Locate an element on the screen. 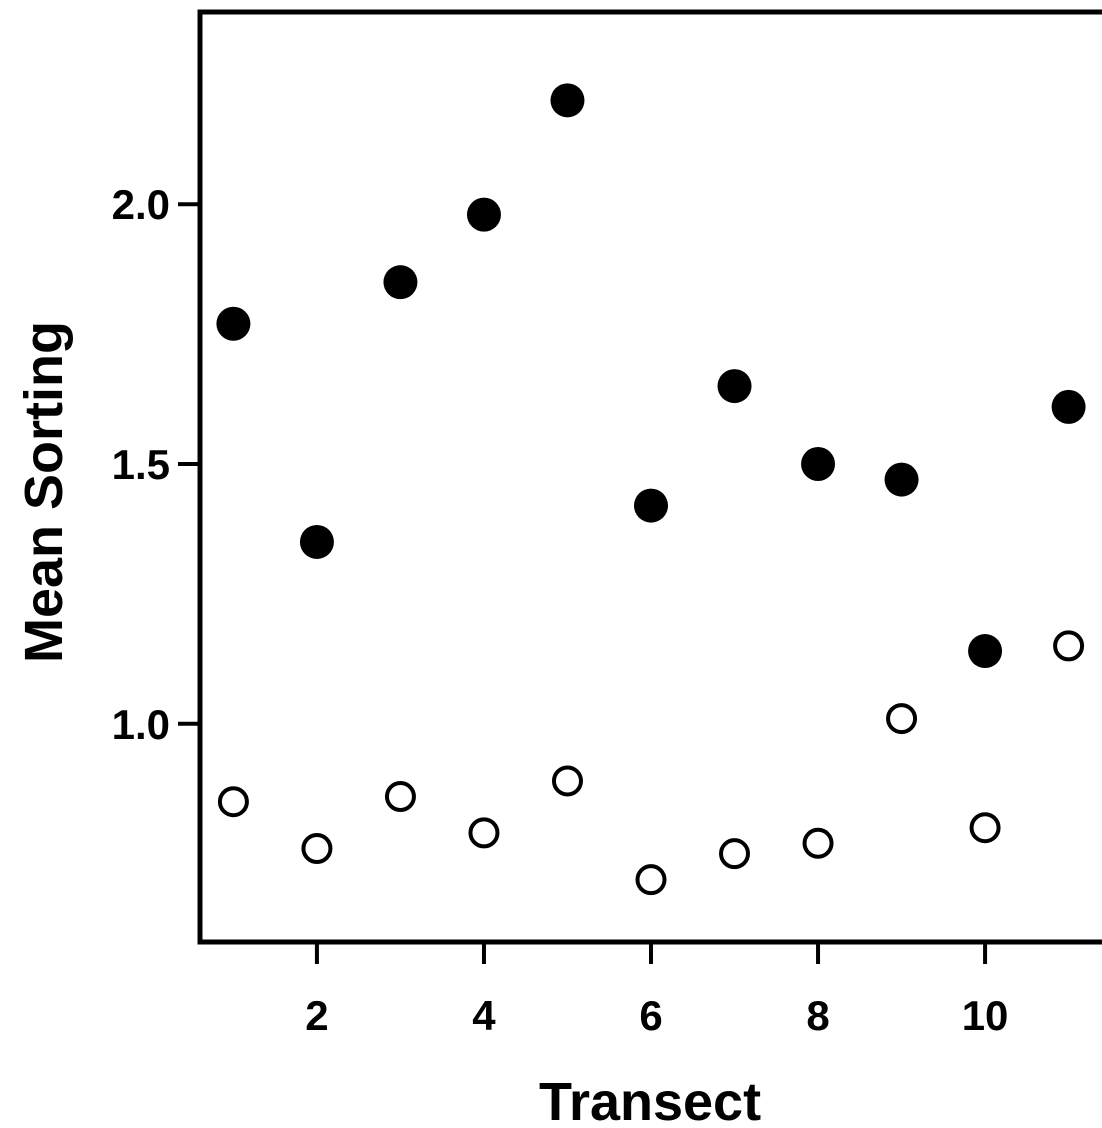 This screenshot has width=1102, height=1128. x-axis-title: Transect is located at coordinates (650, 1100).